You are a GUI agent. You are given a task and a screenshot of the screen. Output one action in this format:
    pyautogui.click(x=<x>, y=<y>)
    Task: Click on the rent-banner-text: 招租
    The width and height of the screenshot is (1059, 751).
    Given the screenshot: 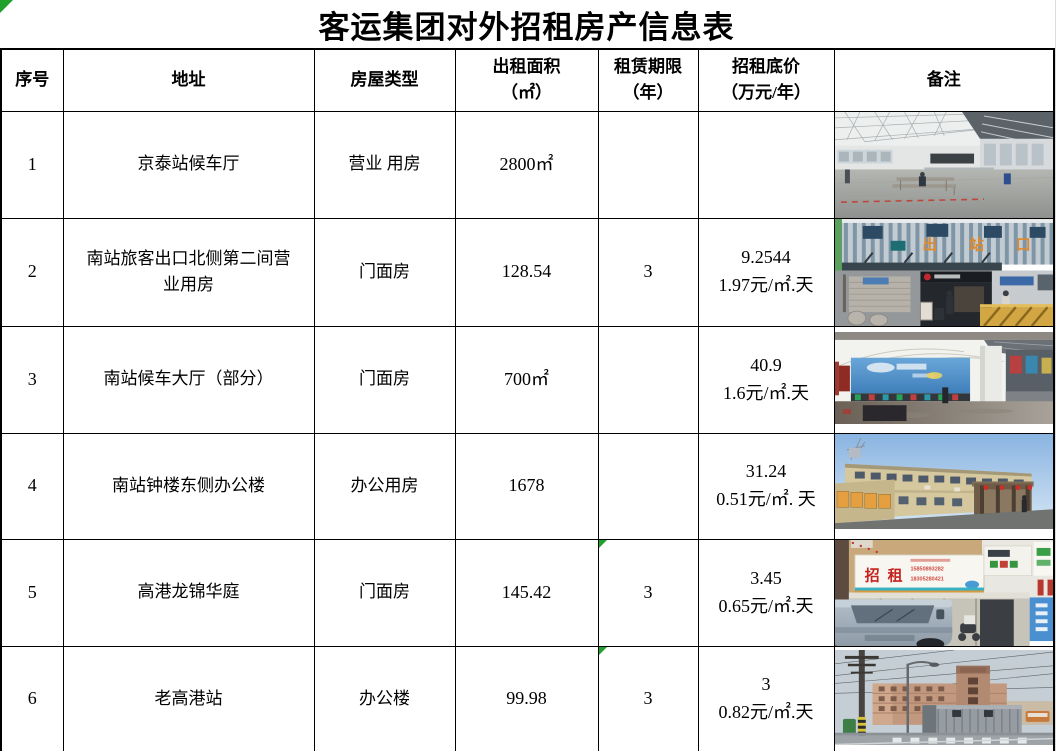 What is the action you would take?
    pyautogui.click(x=887, y=575)
    